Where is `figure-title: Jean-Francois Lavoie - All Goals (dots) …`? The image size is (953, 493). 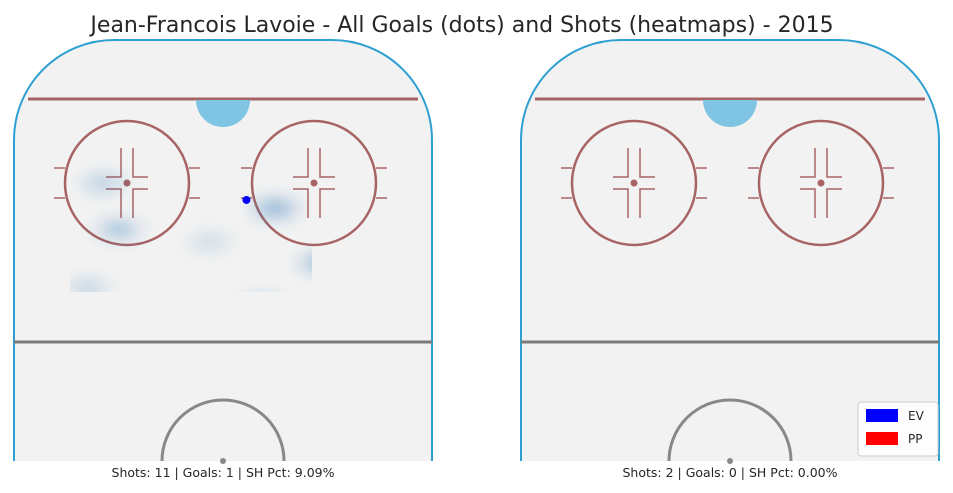 figure-title: Jean-Francois Lavoie - All Goals (dots) … is located at coordinates (460, 25).